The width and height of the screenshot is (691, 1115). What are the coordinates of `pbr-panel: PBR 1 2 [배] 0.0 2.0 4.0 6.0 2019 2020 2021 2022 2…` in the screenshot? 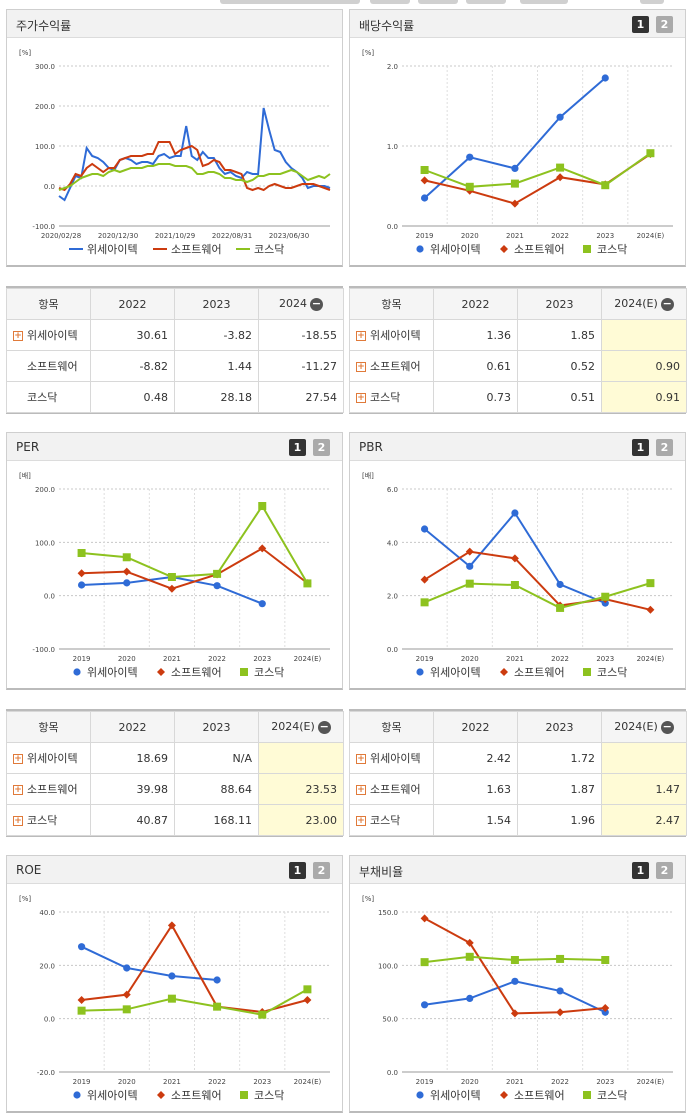 It's located at (517, 561).